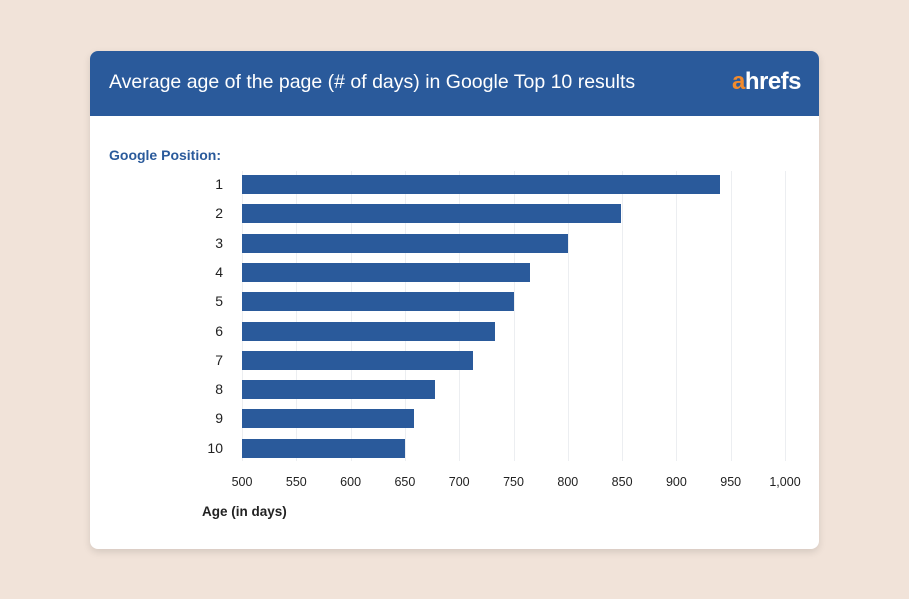  I want to click on x-tick-label: 700, so click(459, 482).